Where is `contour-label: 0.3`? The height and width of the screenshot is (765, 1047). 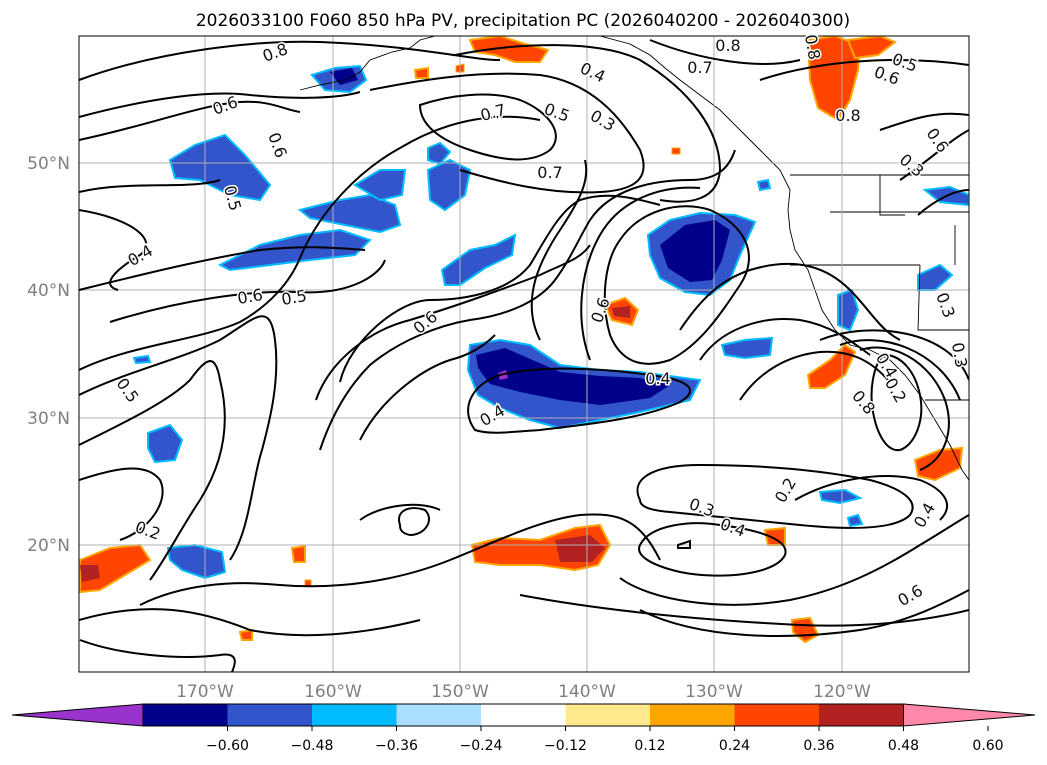 contour-label: 0.3 is located at coordinates (959, 355).